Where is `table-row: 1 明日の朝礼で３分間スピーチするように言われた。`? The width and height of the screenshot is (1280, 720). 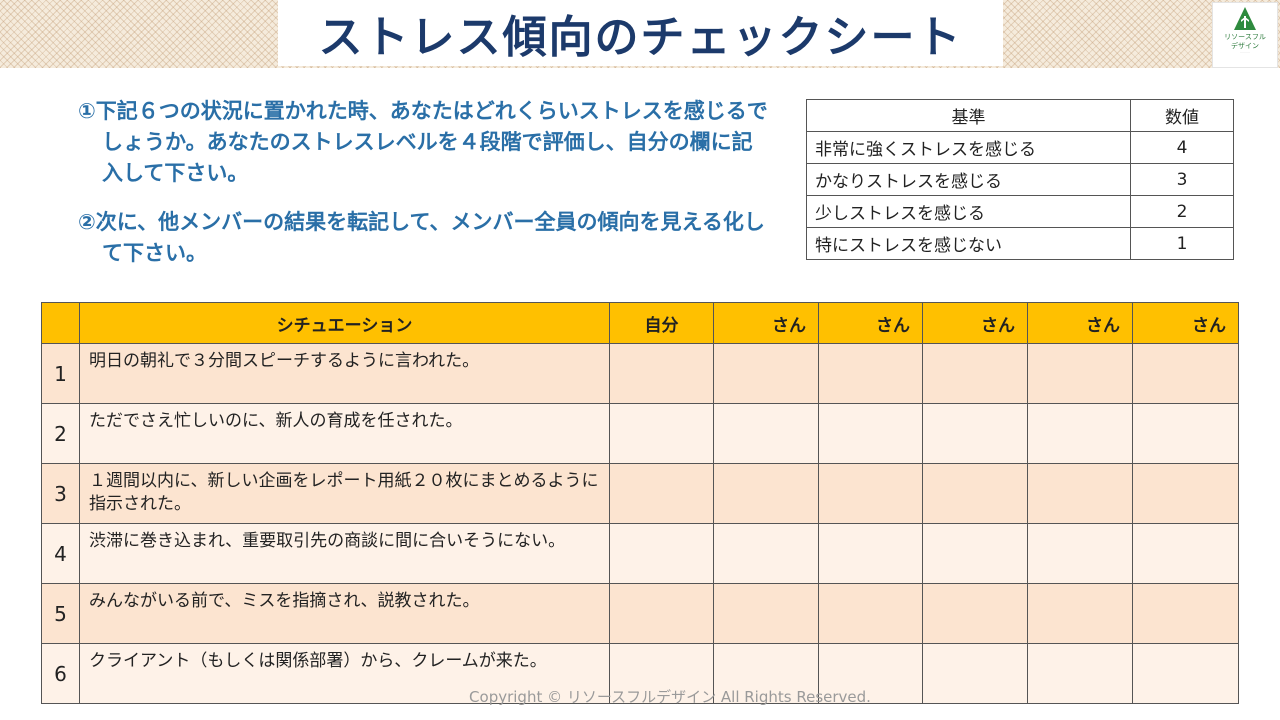 table-row: 1 明日の朝礼で３分間スピーチするように言われた。 is located at coordinates (640, 373).